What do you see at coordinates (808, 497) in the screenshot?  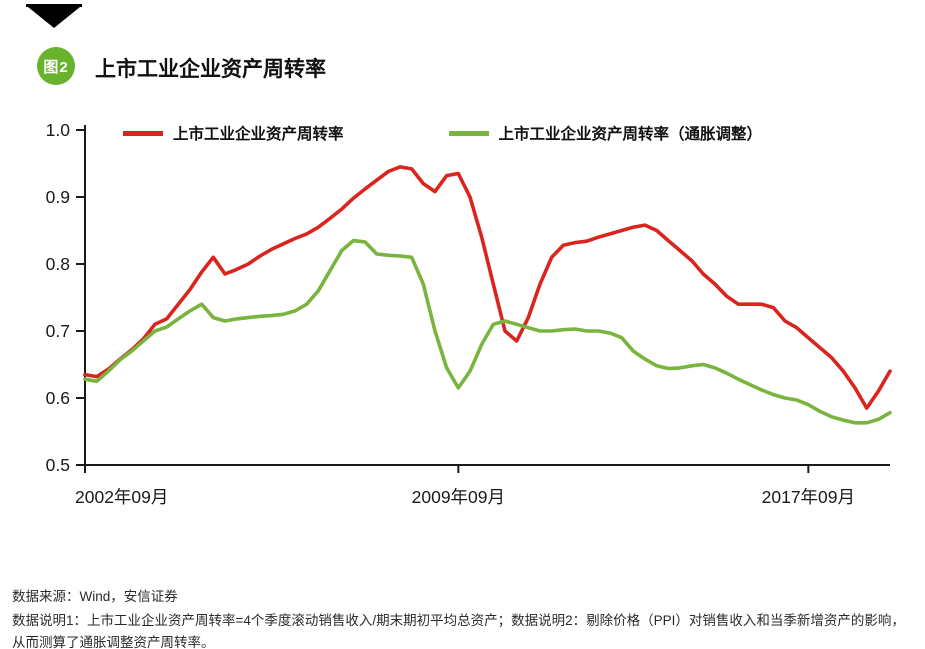 I see `x-tick-label: 2017年09月` at bounding box center [808, 497].